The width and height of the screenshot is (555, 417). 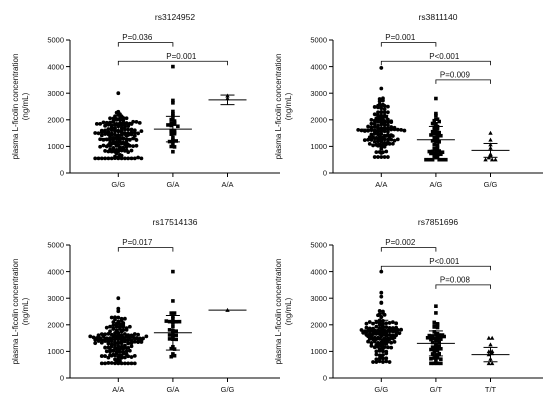 I want to click on x-tick-label: A/A, so click(x=227, y=184).